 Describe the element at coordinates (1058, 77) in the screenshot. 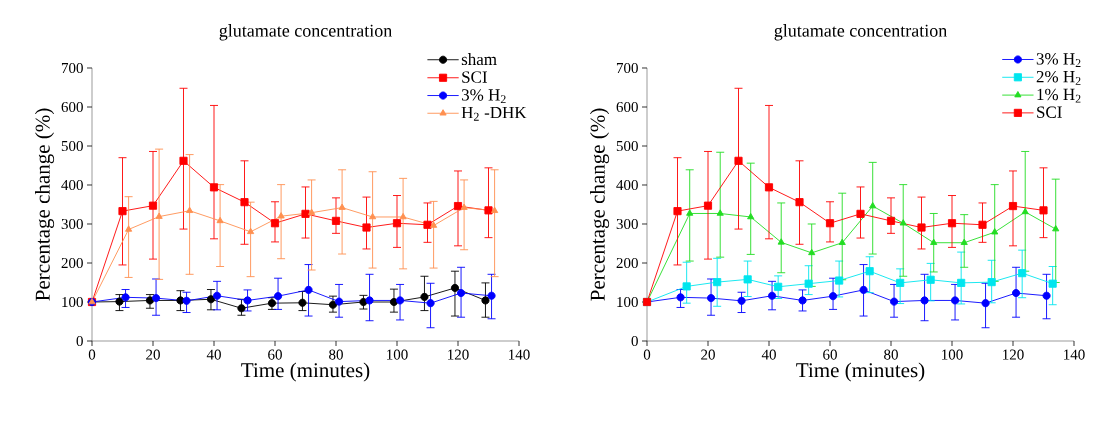

I see `legend-label: 2% H$_{2}$` at that location.